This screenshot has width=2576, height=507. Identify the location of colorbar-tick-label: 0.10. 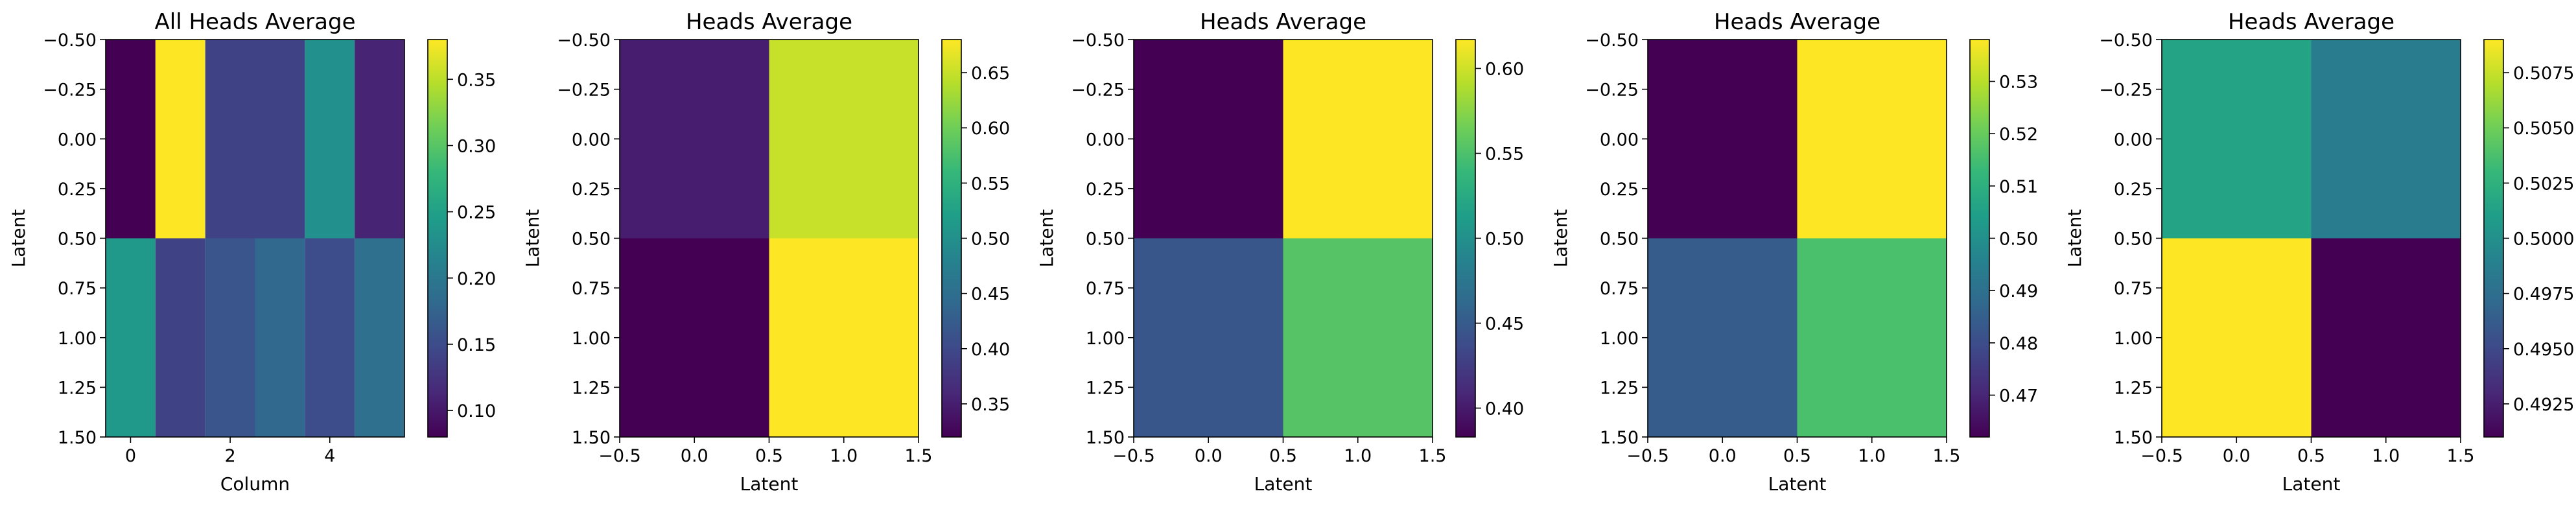
(476, 411).